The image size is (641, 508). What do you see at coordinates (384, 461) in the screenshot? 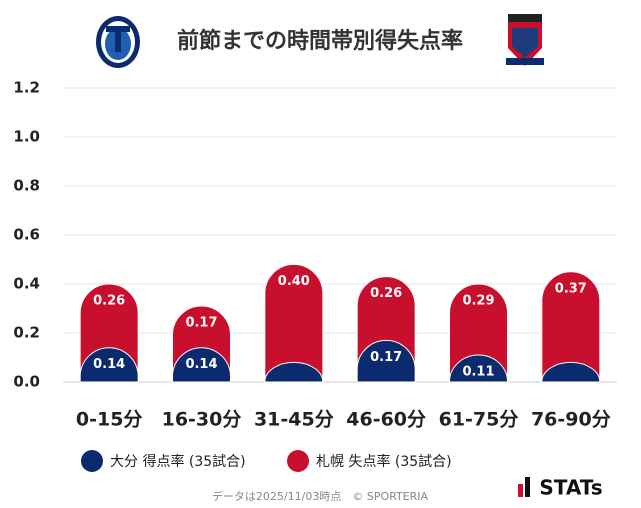
I see `legend-label: 札幌 失点率 (35試合)` at bounding box center [384, 461].